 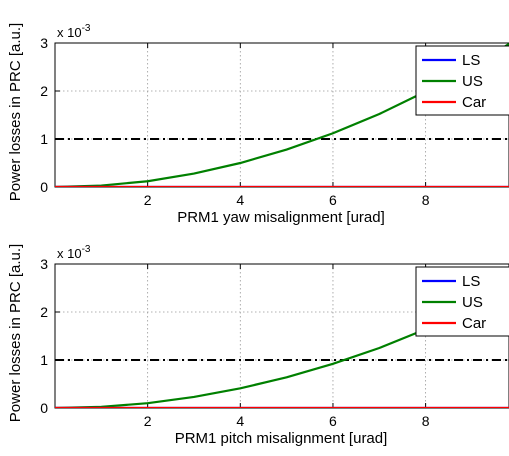 What do you see at coordinates (281, 217) in the screenshot?
I see `x-axis-label: PRM1 yaw misalignment [urad]` at bounding box center [281, 217].